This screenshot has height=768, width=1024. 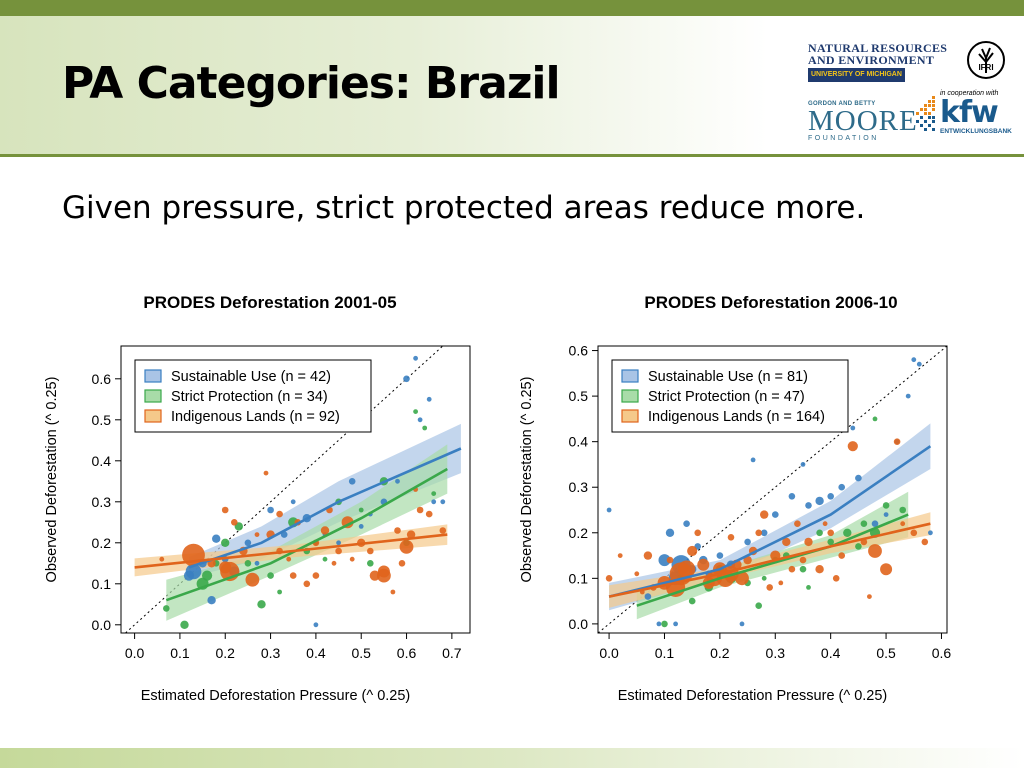 I want to click on chart1-y-axis-label: Observed Deforestation (^ 0.25), so click(x=527, y=480).